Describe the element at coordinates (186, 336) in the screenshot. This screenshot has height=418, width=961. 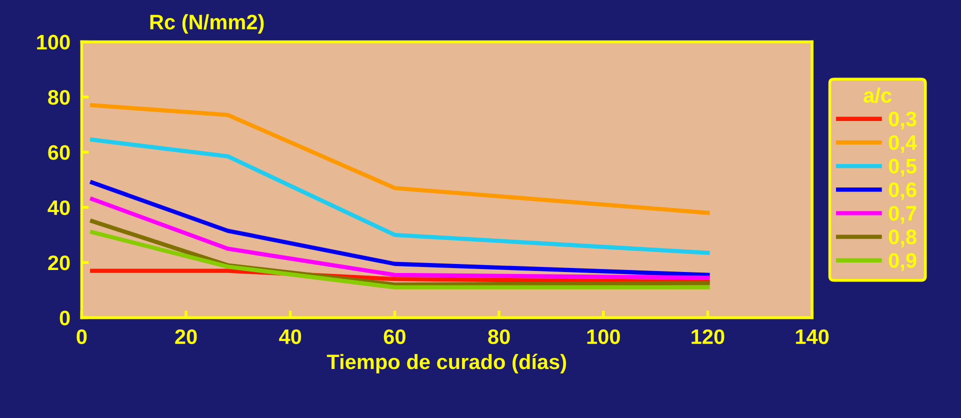
I see `x-tick-label: 20` at that location.